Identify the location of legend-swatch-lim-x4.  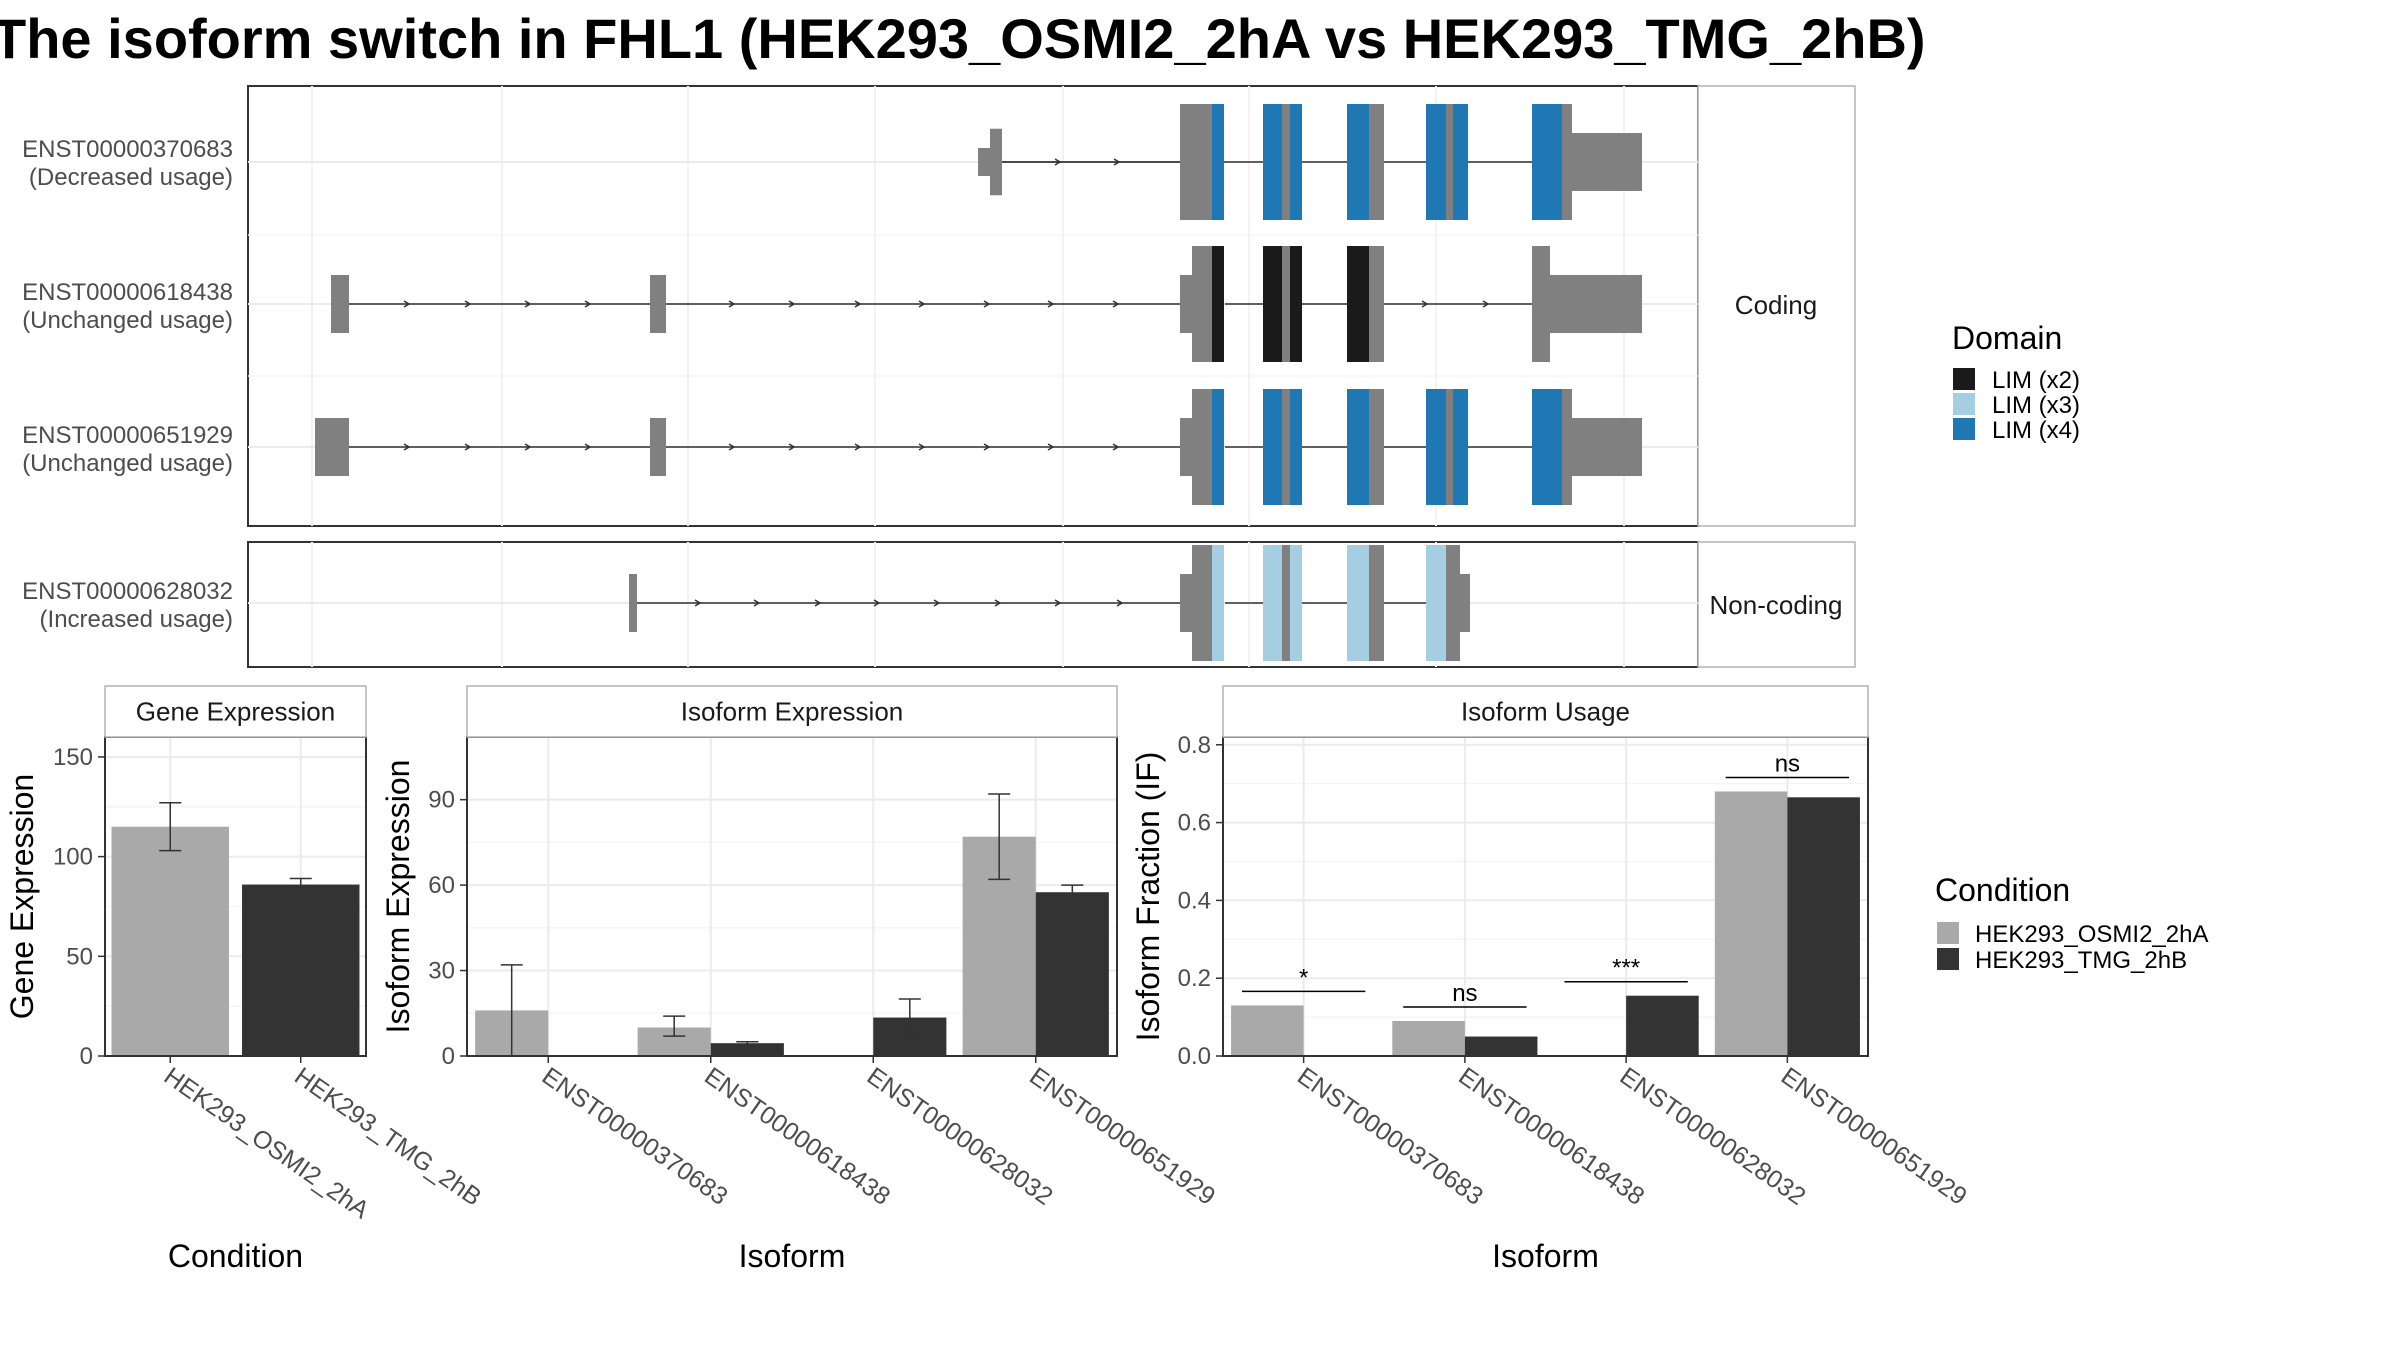
(1964, 429).